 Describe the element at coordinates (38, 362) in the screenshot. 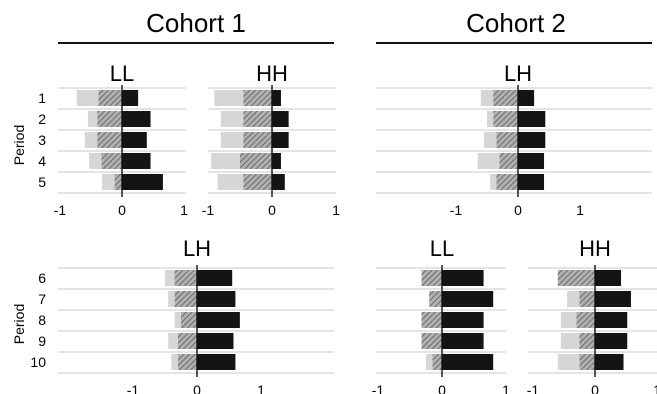

I see `period-label: 10` at that location.